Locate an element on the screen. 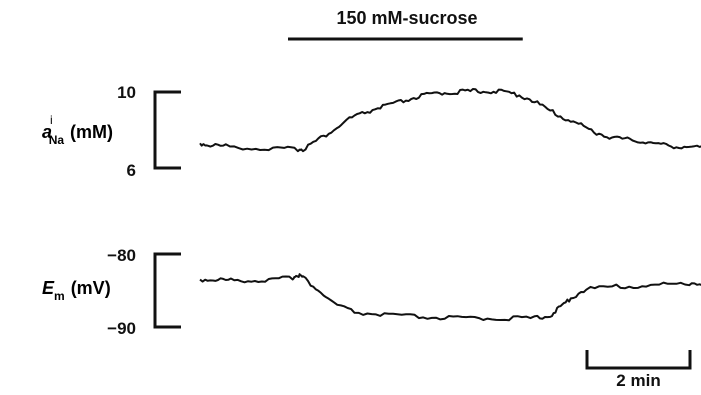 Image resolution: width=701 pixels, height=395 pixels. stimulus-label: 150 mM-sucrose is located at coordinates (406, 18).